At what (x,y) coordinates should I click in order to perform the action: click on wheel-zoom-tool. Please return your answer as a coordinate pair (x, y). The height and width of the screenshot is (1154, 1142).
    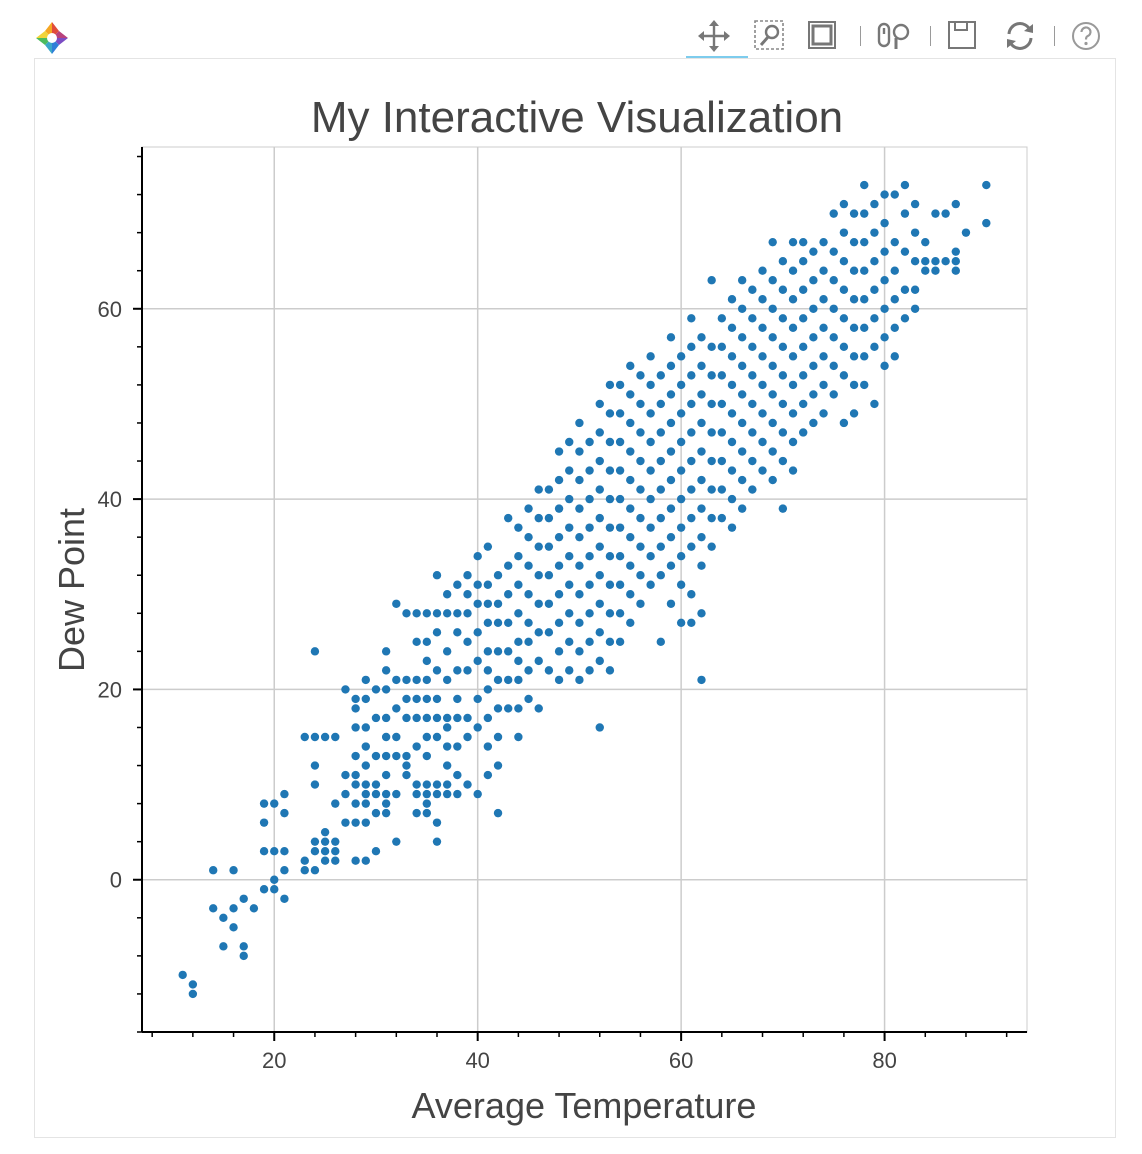
    Looking at the image, I should click on (894, 36).